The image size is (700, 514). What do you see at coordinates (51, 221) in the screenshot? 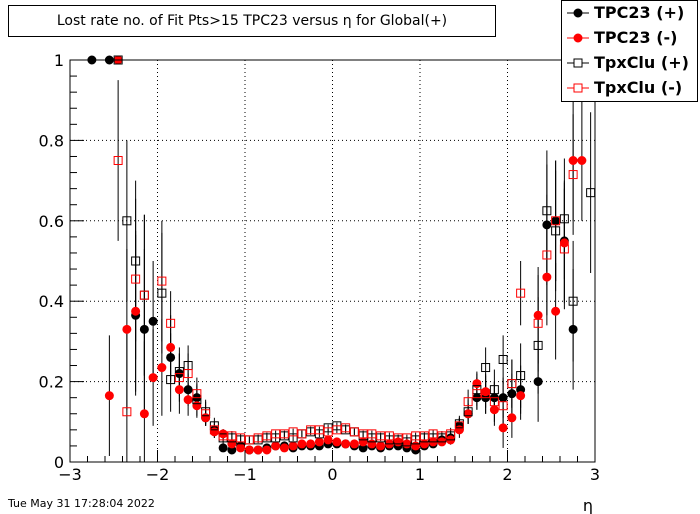
I see `y-tick-label: 0.6` at bounding box center [51, 221].